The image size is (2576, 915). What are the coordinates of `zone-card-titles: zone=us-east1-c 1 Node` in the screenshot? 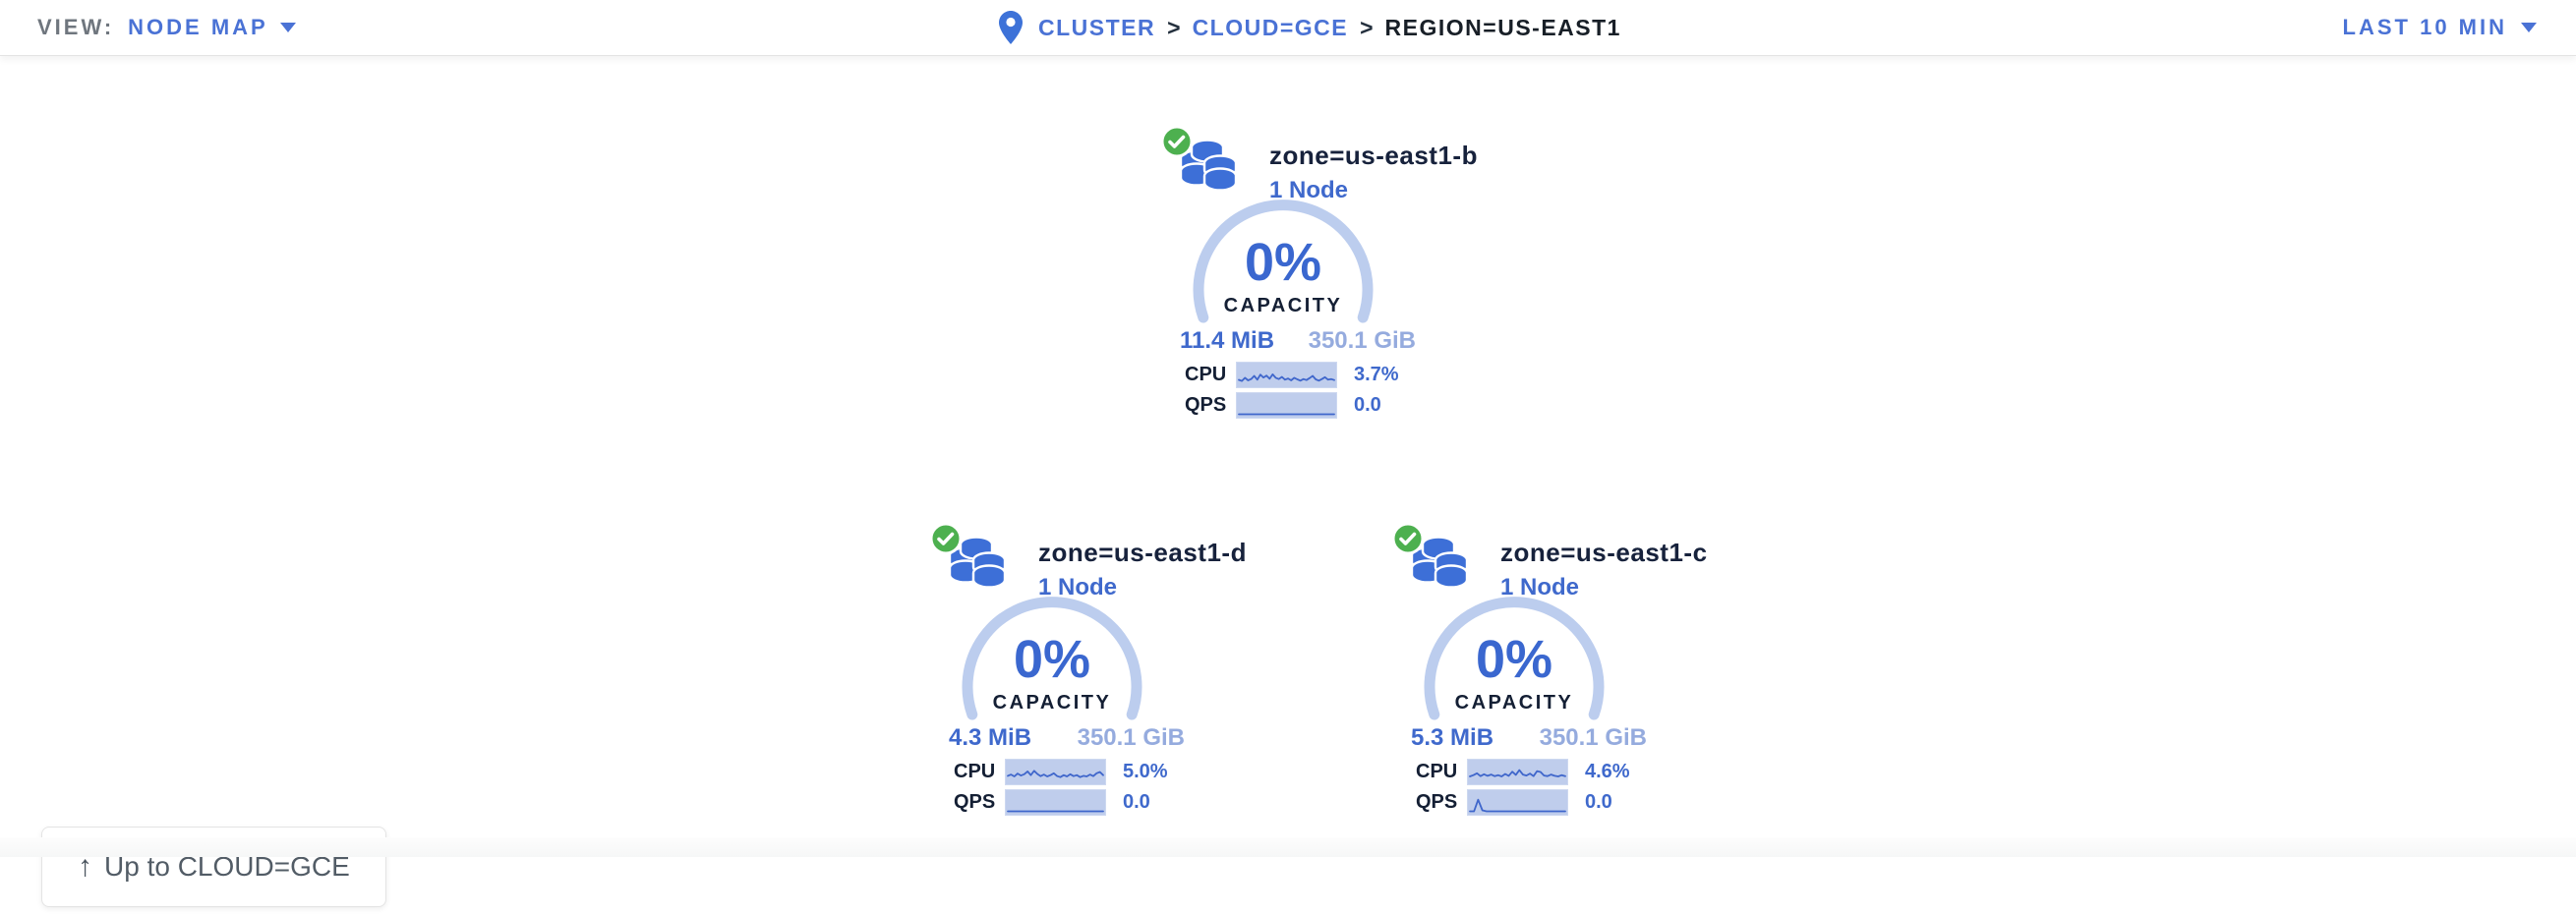 It's located at (1604, 569).